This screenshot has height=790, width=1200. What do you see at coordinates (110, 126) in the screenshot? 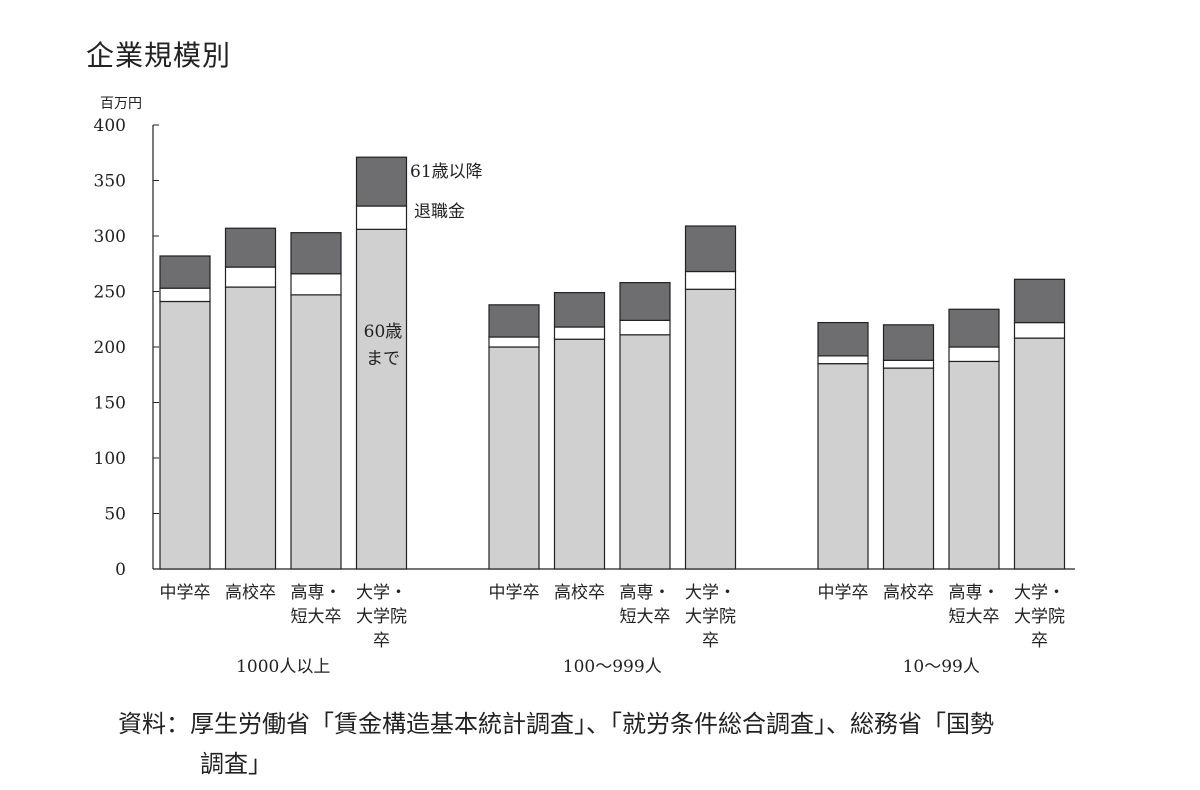
I see `y-tick-label: 400` at bounding box center [110, 126].